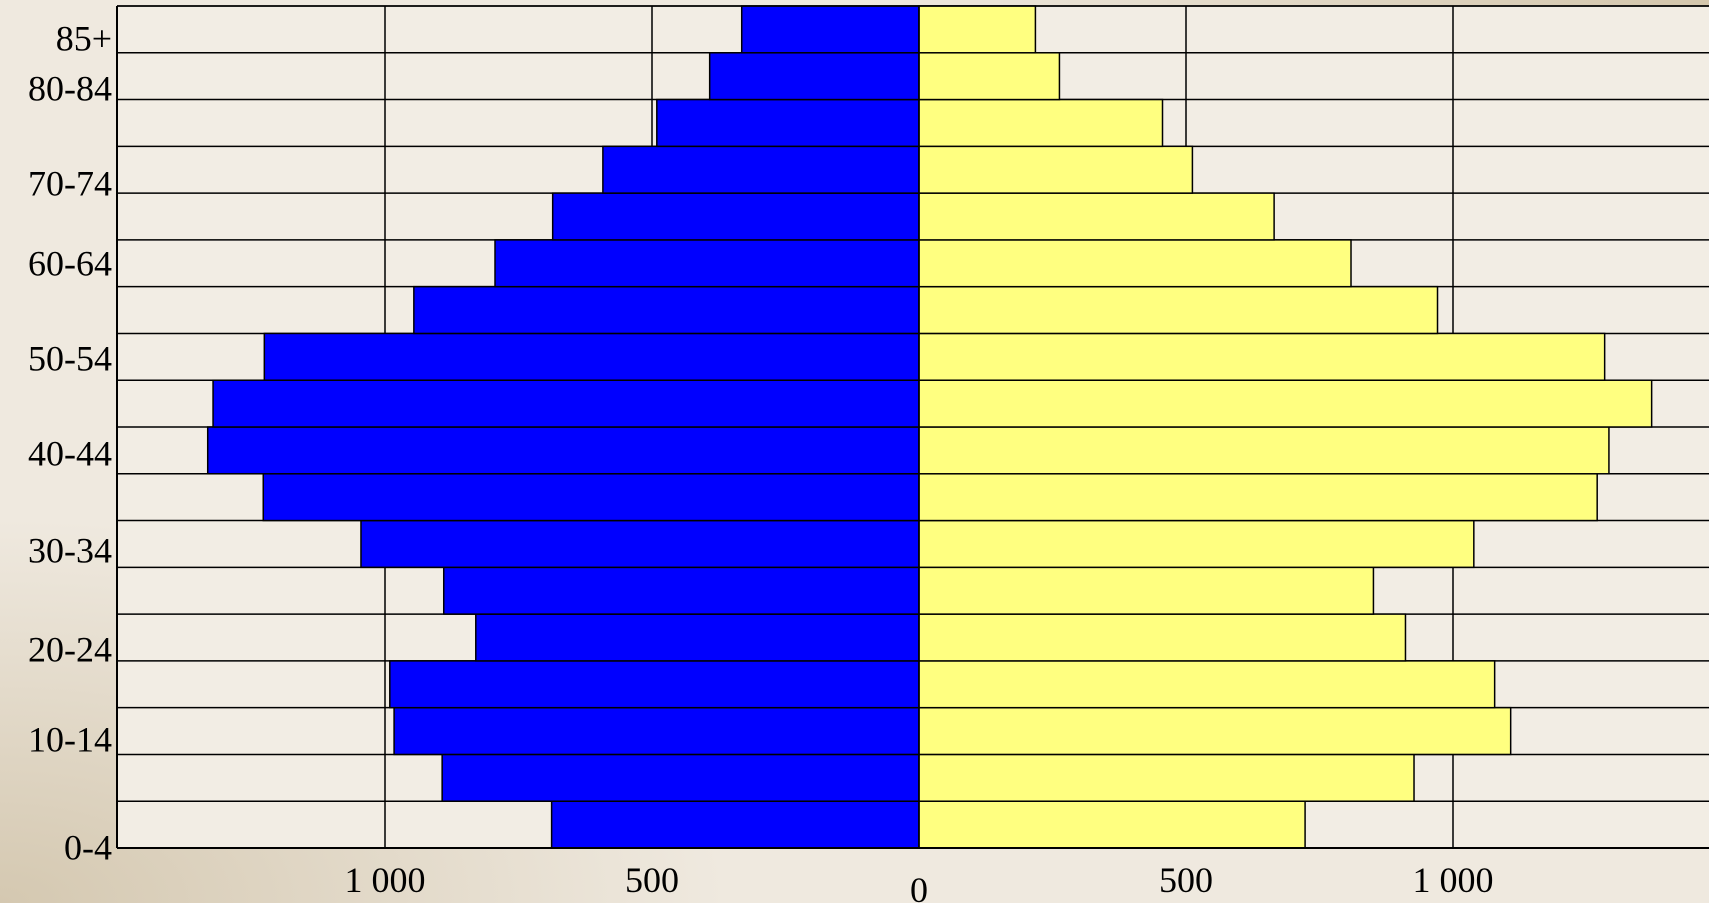 This screenshot has height=903, width=1709. What do you see at coordinates (70, 649) in the screenshot?
I see `y-tick-label: 20-24` at bounding box center [70, 649].